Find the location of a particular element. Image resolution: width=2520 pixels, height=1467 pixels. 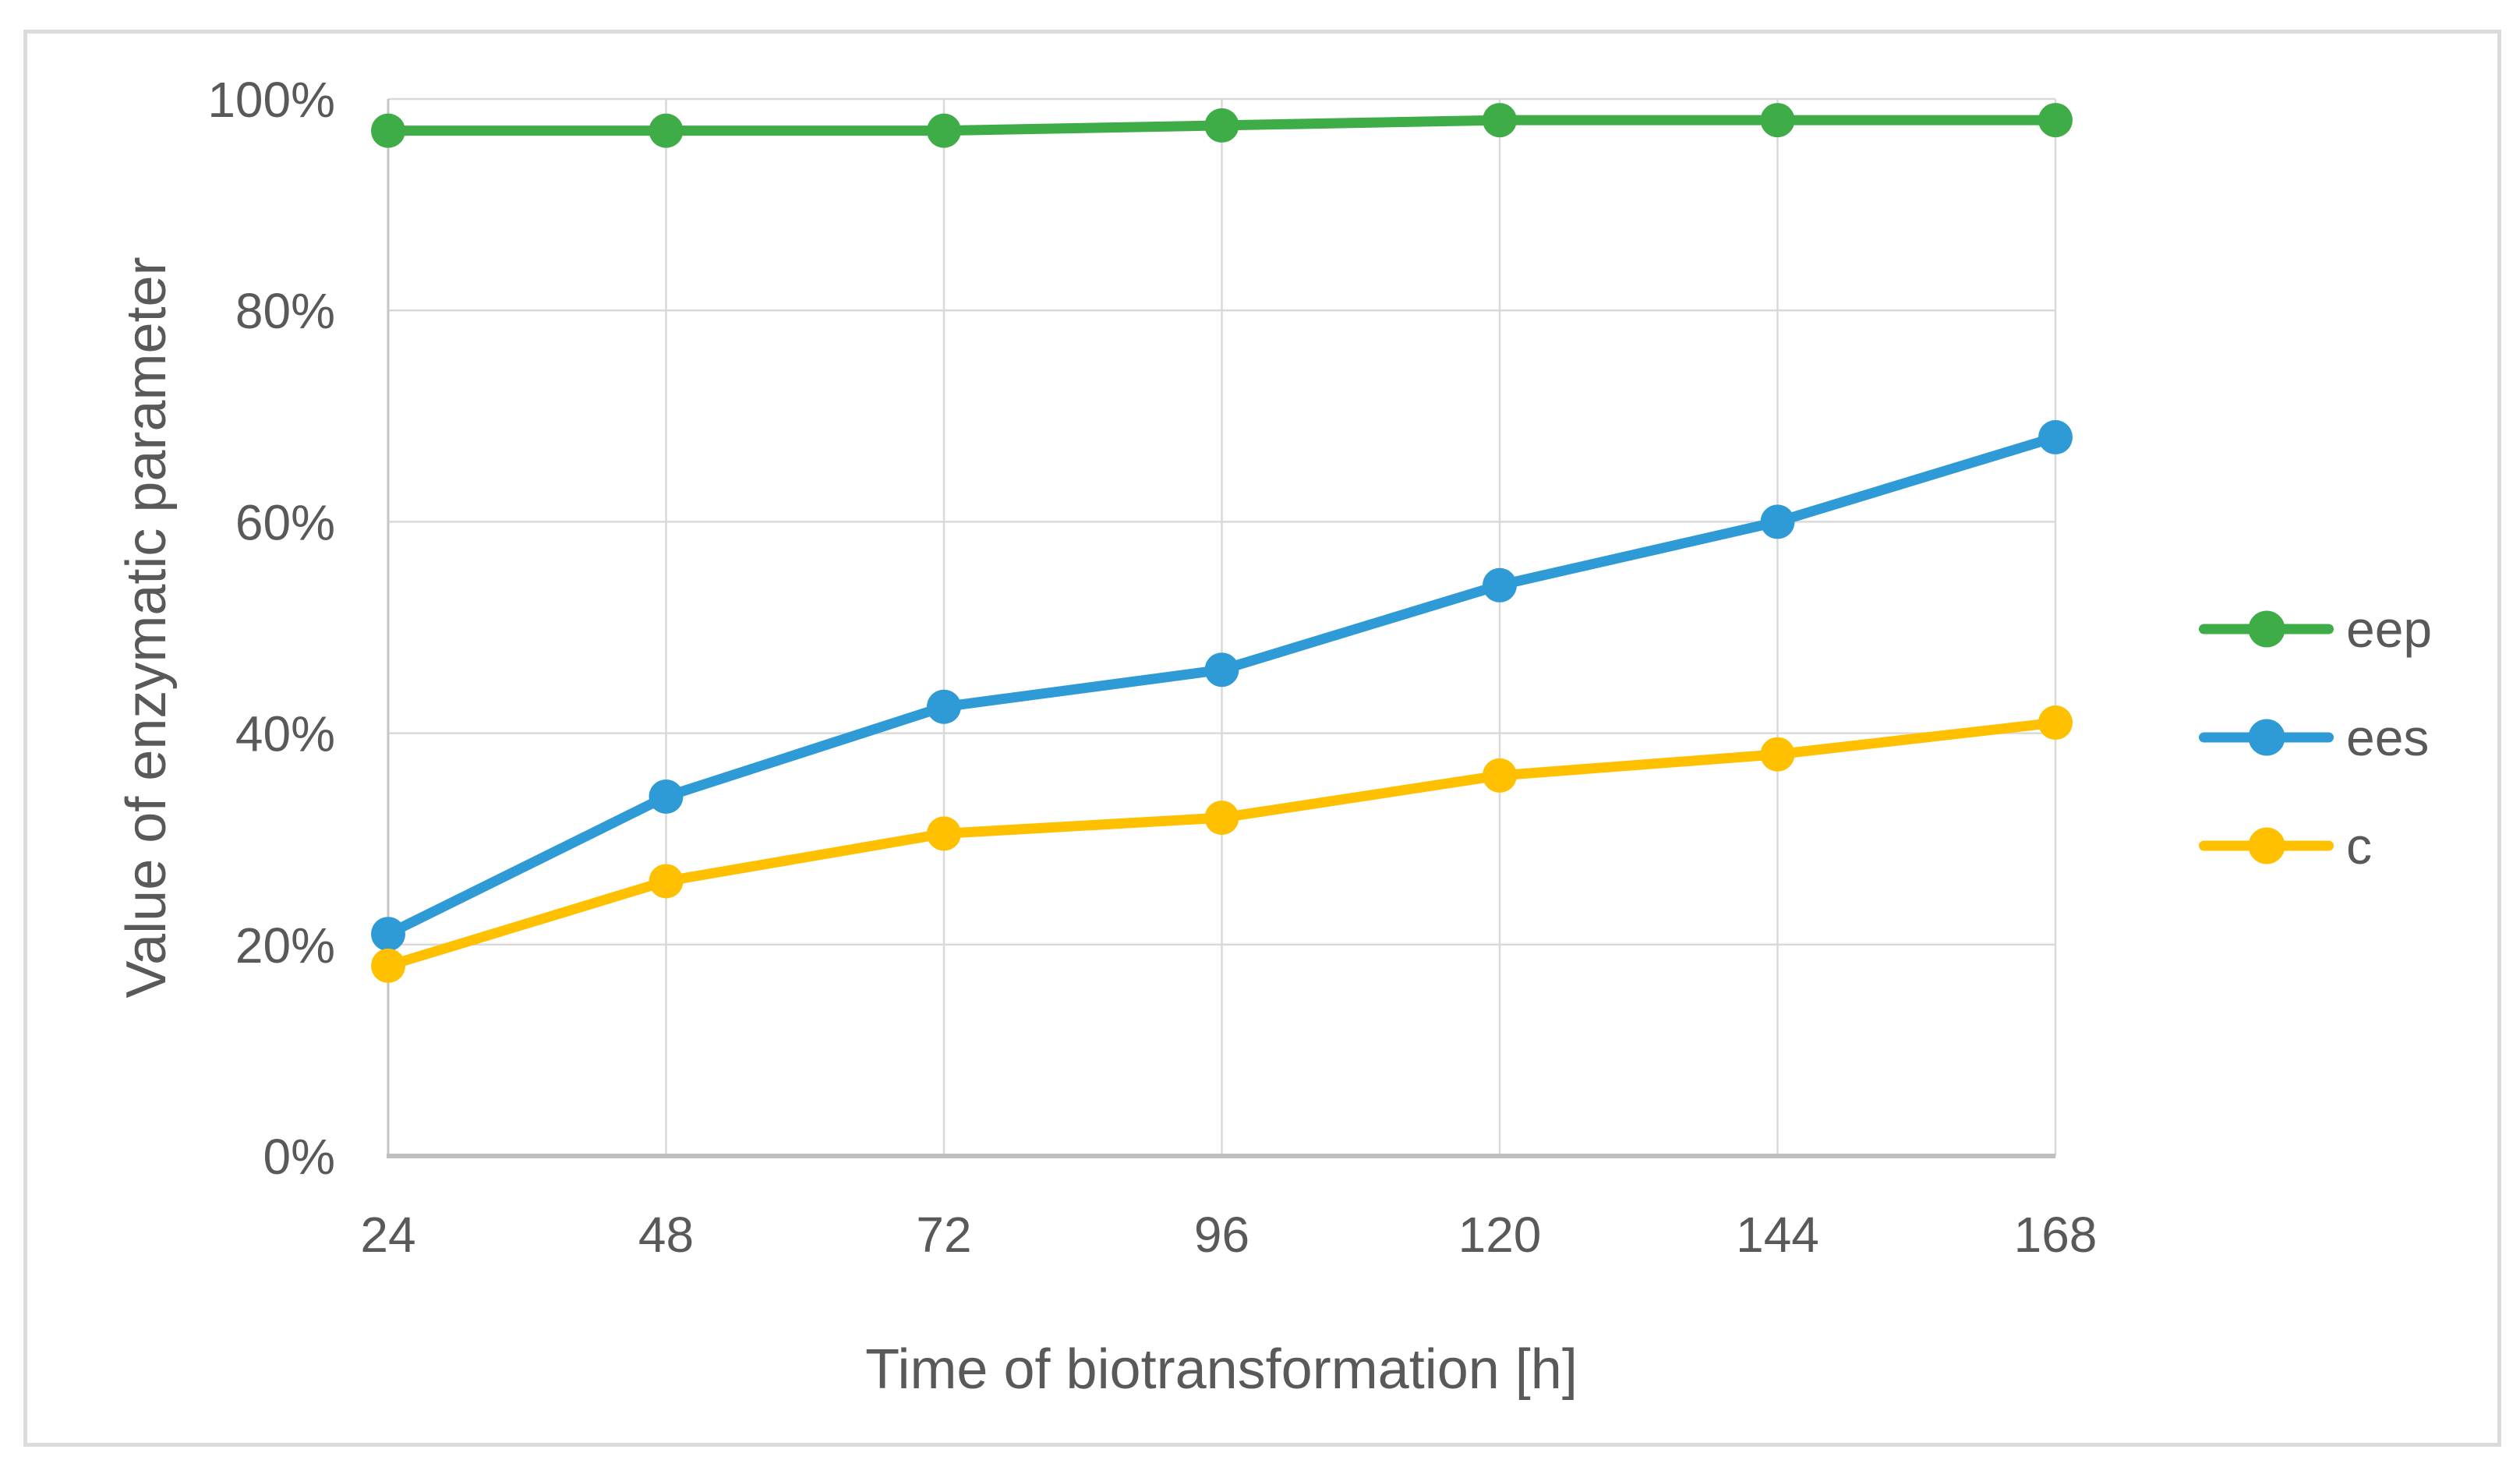

y-tick-label: 80% is located at coordinates (285, 311).